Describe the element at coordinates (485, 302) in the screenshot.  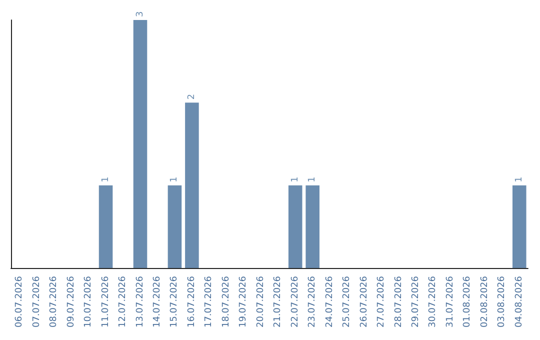
I see `x-tick-label: 02.08.2026` at that location.